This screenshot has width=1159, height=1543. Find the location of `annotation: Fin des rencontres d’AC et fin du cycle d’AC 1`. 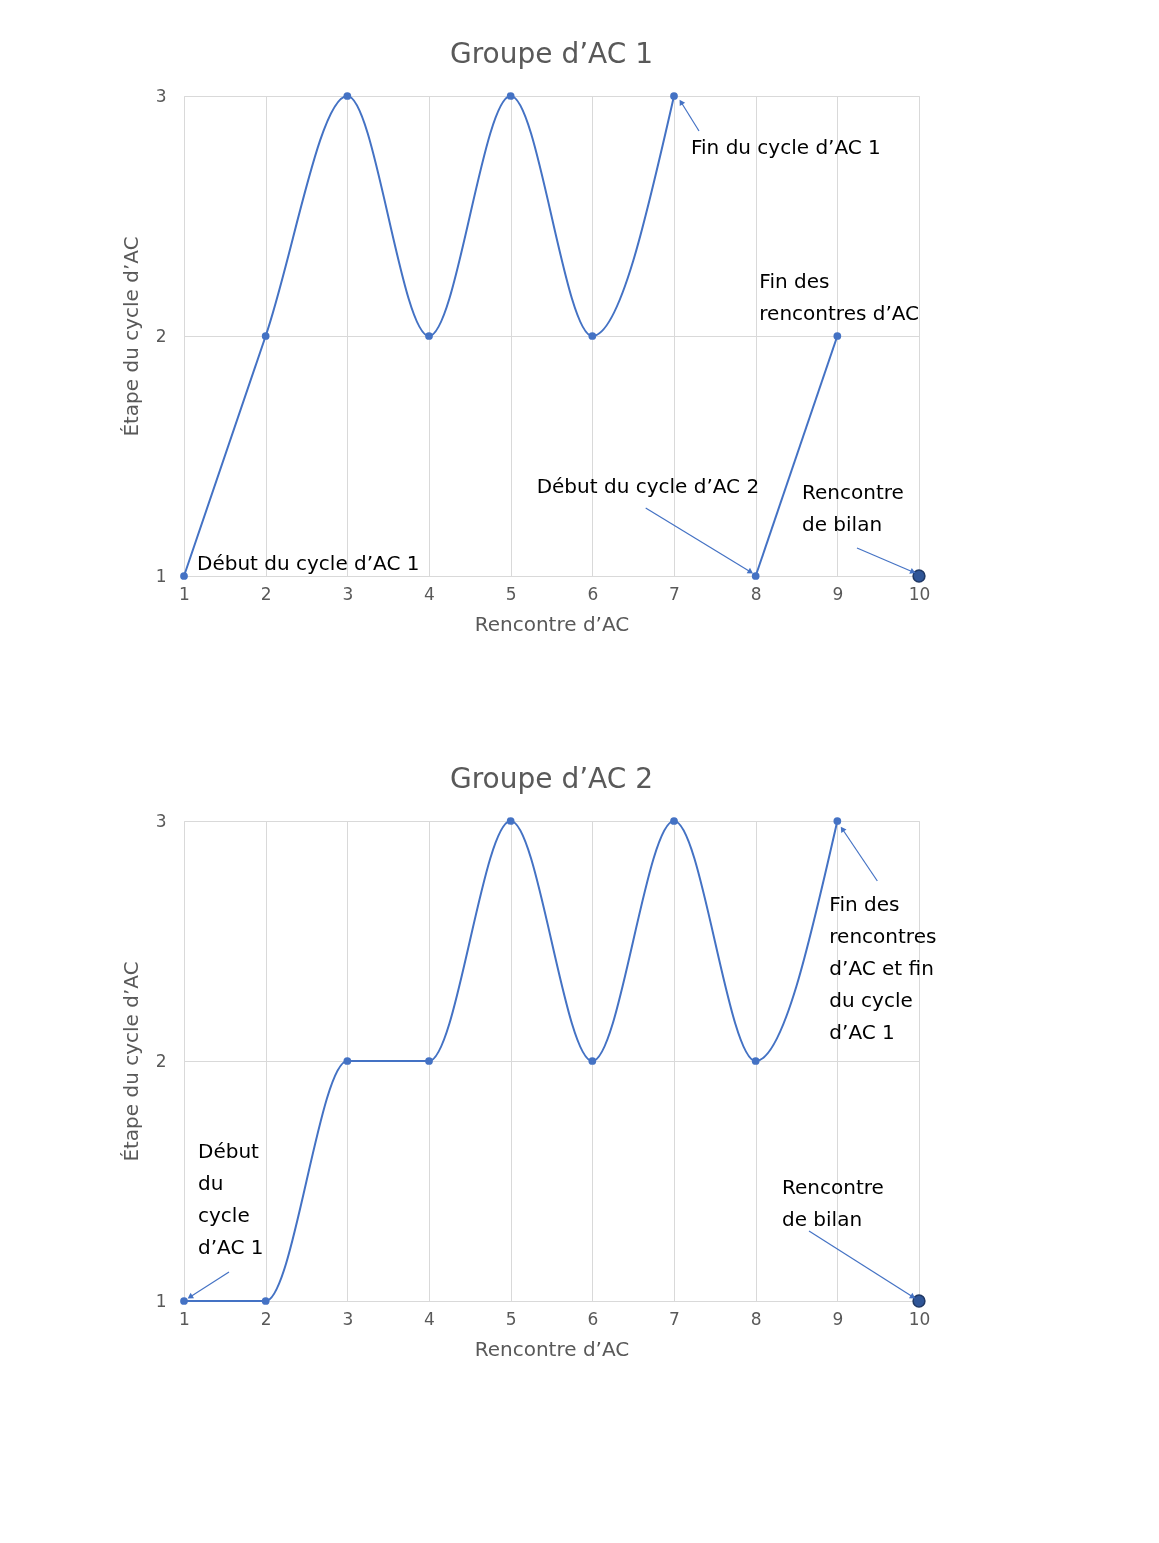

annotation: Fin des rencontres d’AC et fin du cycle d’AC 1 is located at coordinates (883, 968).